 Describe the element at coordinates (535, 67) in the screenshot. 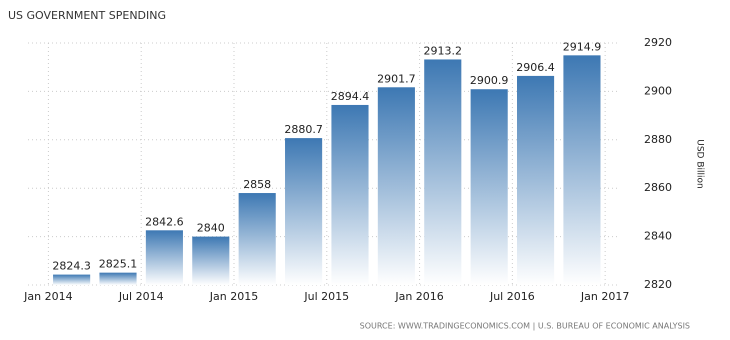

I see `value-label: 2906.4` at that location.